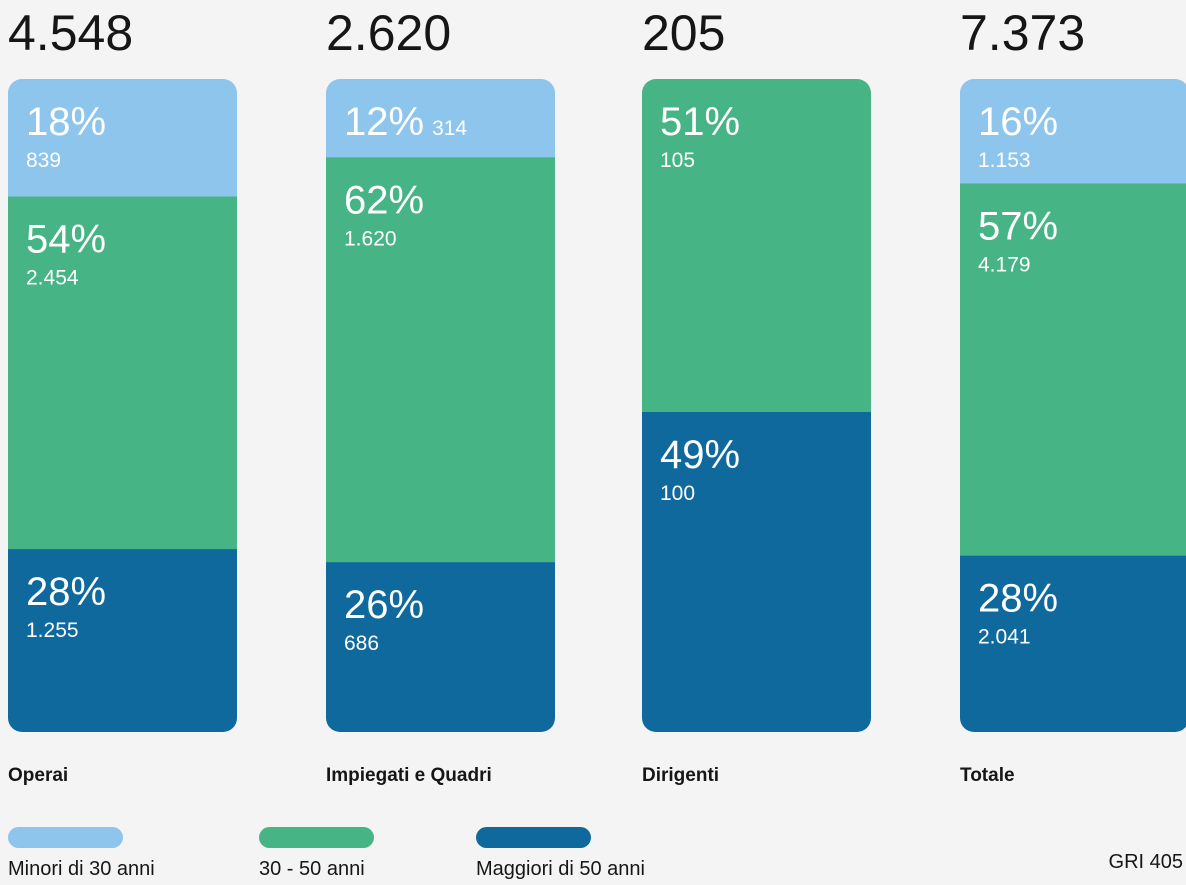 The height and width of the screenshot is (885, 1186). Describe the element at coordinates (66, 240) in the screenshot. I see `value-label: 54%` at that location.